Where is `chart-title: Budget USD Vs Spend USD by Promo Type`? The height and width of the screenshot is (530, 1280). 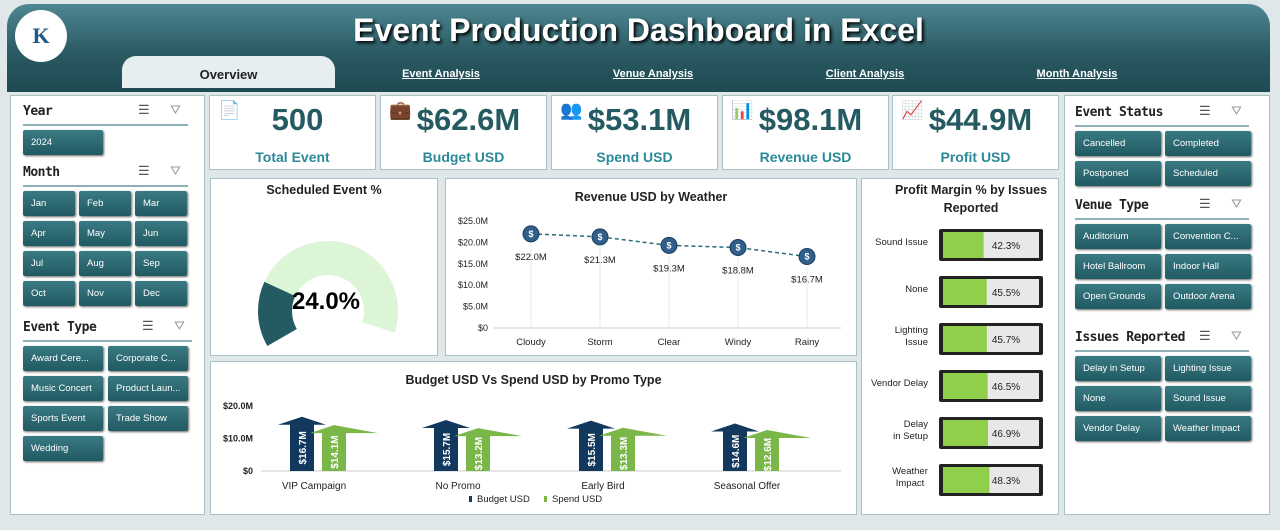 chart-title: Budget USD Vs Spend USD by Promo Type is located at coordinates (533, 380).